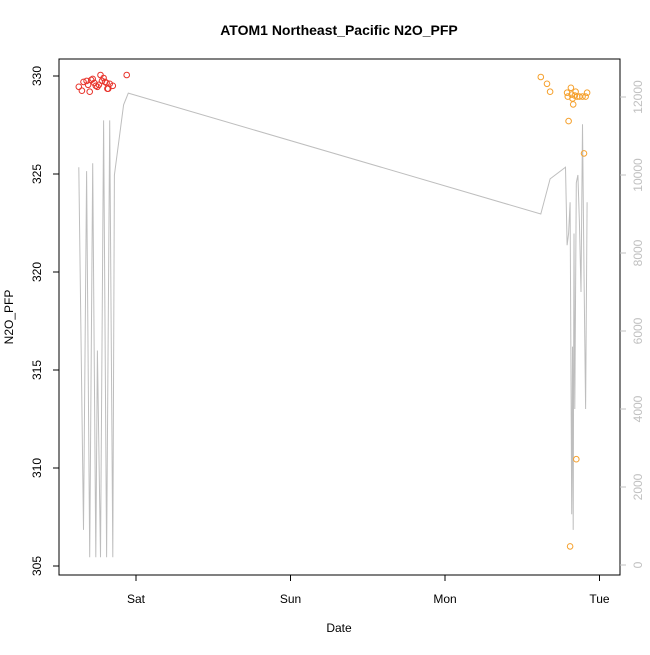  I want to click on x-tick-label: Sat, so click(136, 599).